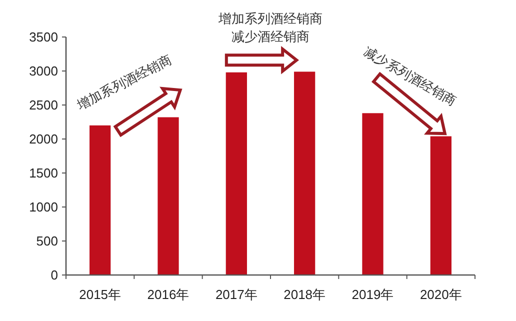 The image size is (516, 321). What do you see at coordinates (168, 294) in the screenshot?
I see `x-tick-label: 2016年` at bounding box center [168, 294].